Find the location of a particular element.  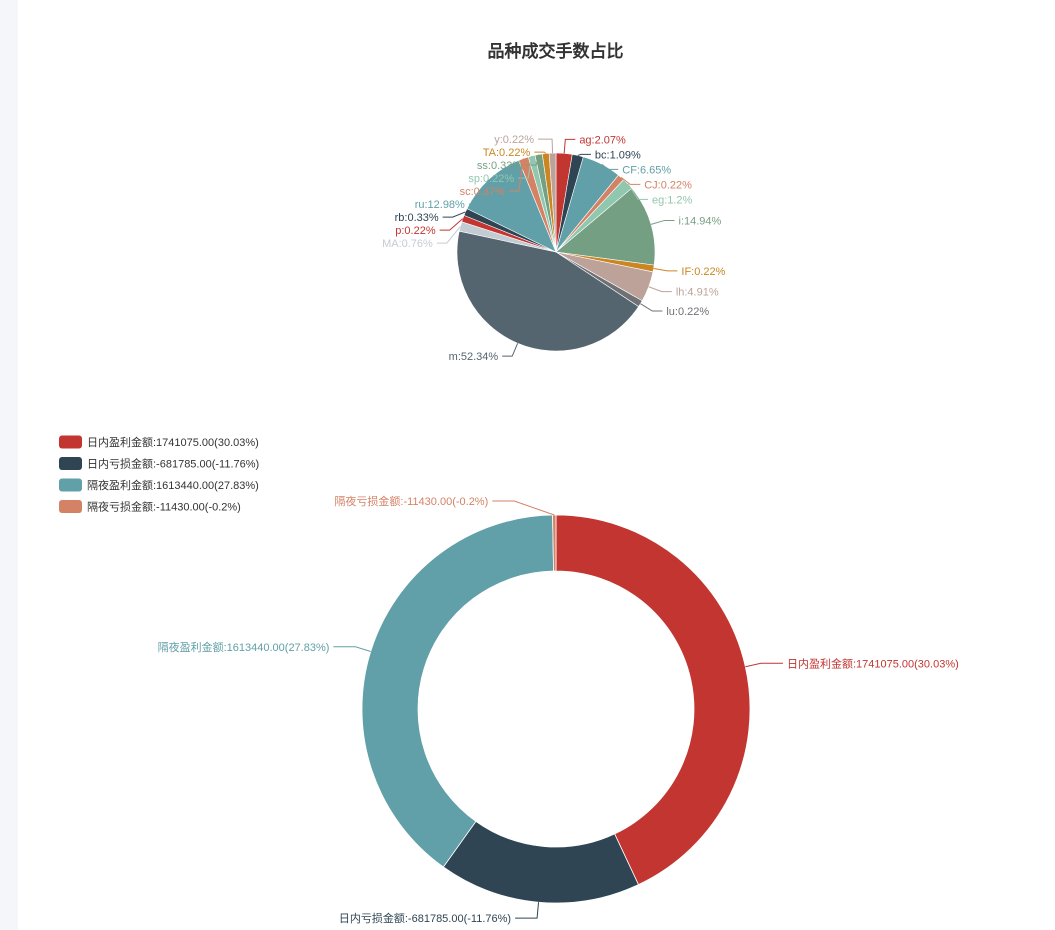

pie-label-line-lh is located at coordinates (660, 289).